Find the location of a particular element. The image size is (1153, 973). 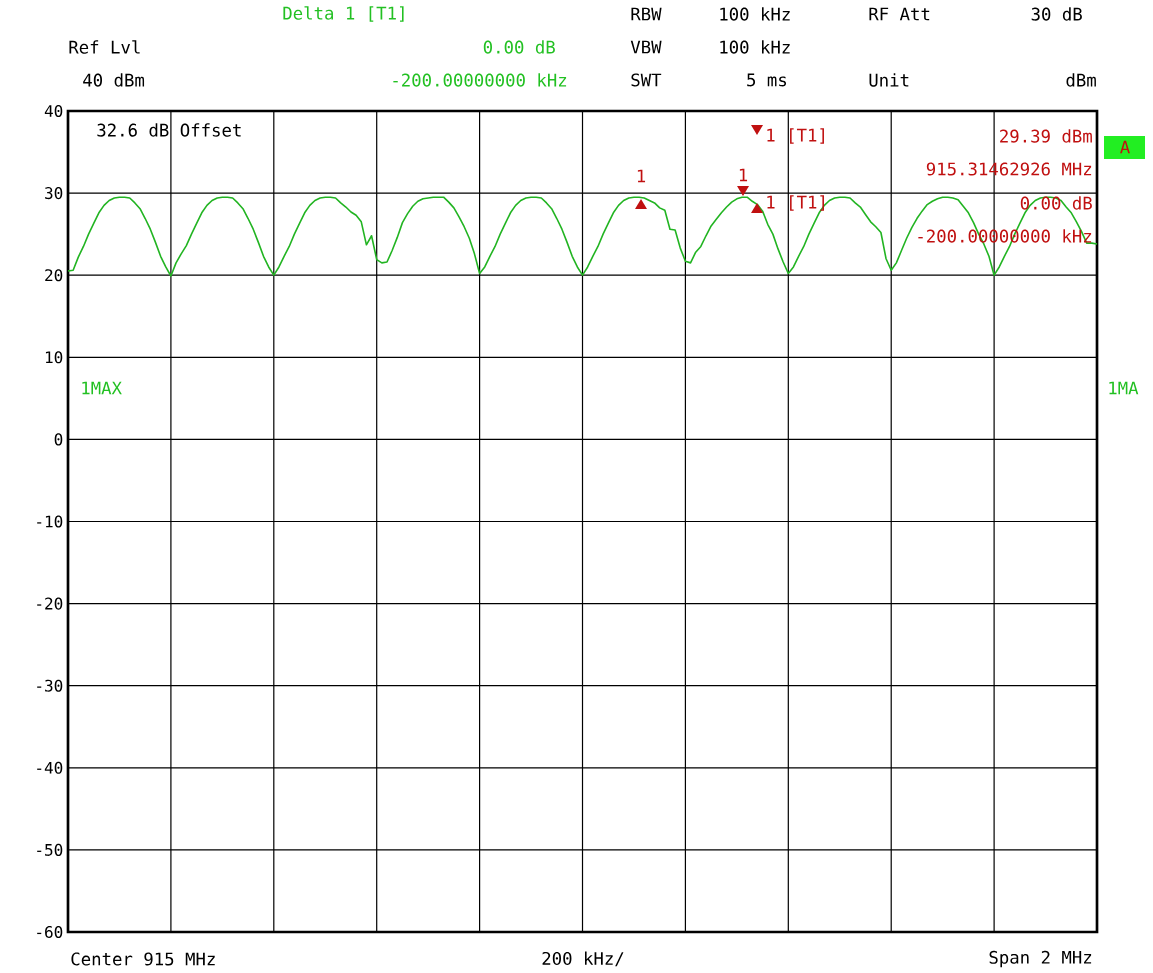

text: VBW is located at coordinates (646, 47).